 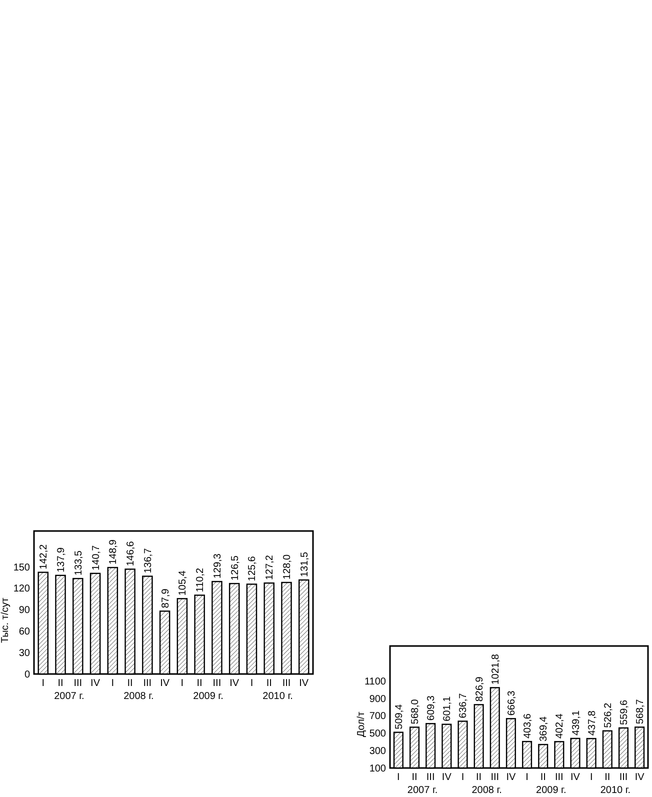 What do you see at coordinates (375, 682) in the screenshot?
I see `y-tick-label: 1100` at bounding box center [375, 682].